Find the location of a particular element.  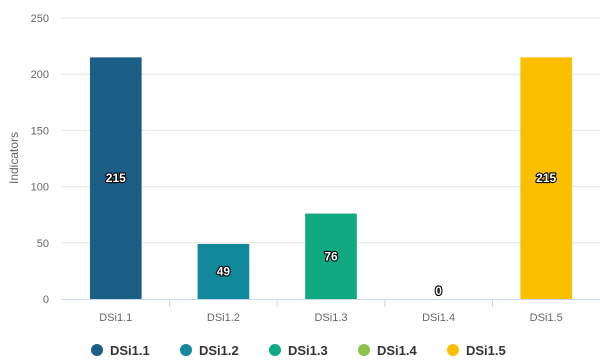

legend-item: DSi1.1 is located at coordinates (120, 350).